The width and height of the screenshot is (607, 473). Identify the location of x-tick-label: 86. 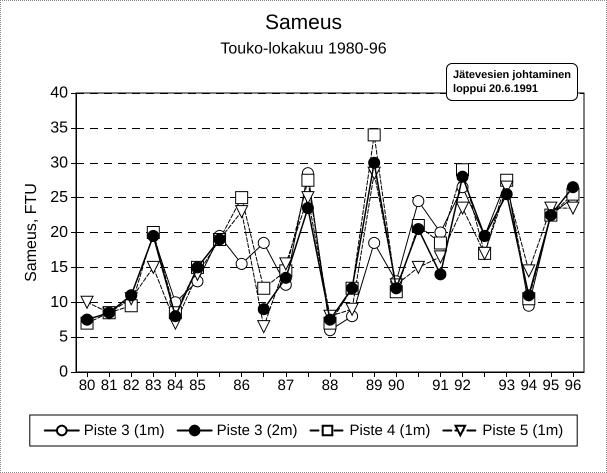
(241, 385).